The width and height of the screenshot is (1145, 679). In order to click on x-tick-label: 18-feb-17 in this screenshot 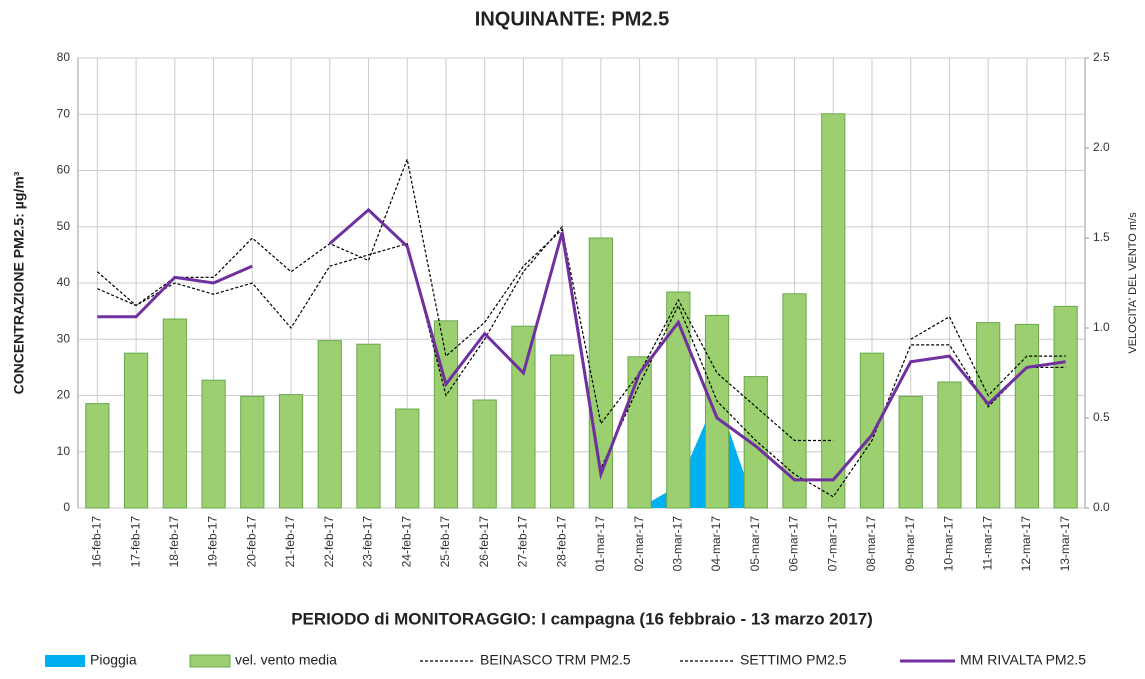, I will do `click(174, 542)`.